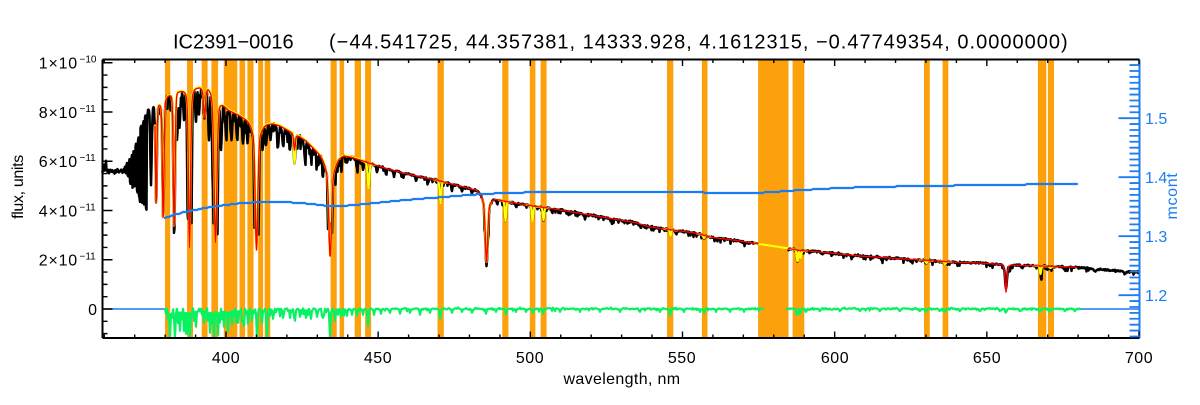 The image size is (1200, 405). I want to click on svg-text: wavelength, nm, so click(622, 379).